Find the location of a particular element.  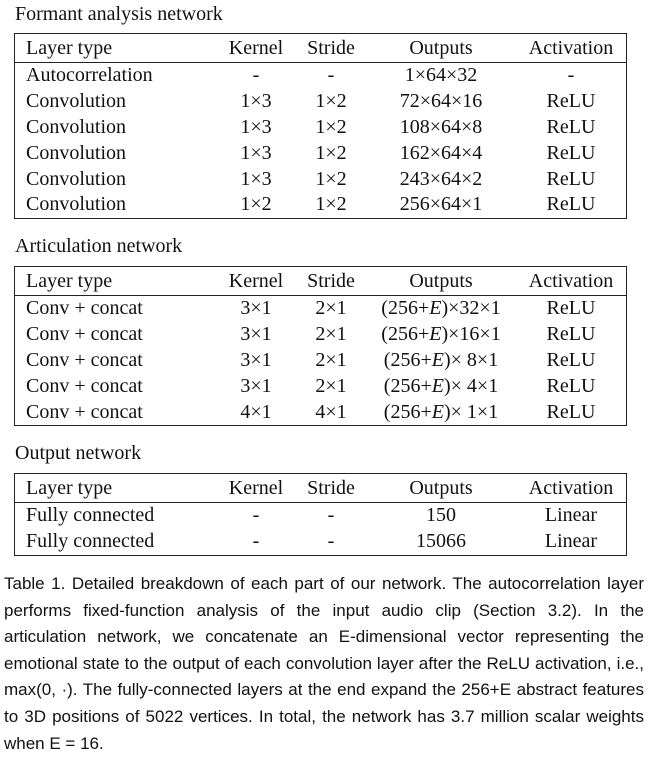

table-row: Convolution 1×3 1×2 243×64×2 ReLU is located at coordinates (321, 179).